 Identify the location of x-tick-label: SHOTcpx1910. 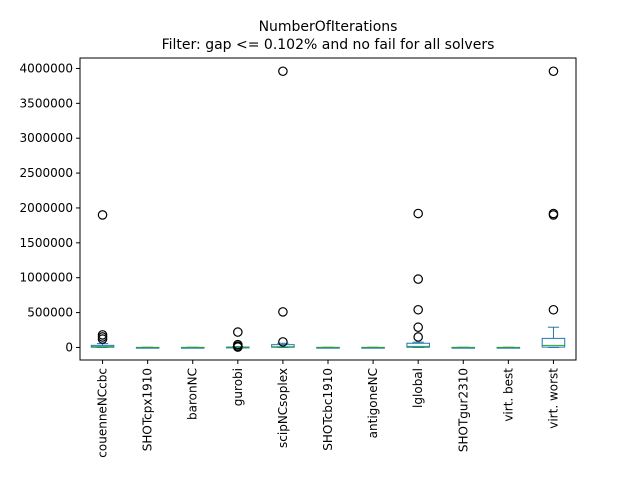
(148, 409).